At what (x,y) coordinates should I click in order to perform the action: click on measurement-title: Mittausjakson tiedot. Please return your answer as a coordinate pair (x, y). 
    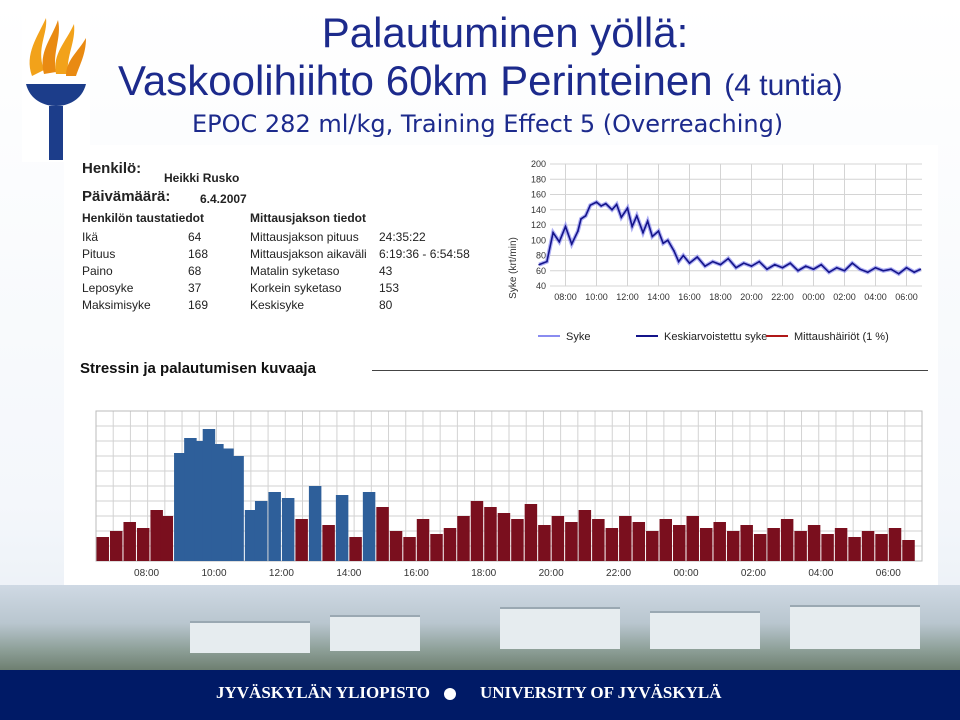
    Looking at the image, I should click on (308, 218).